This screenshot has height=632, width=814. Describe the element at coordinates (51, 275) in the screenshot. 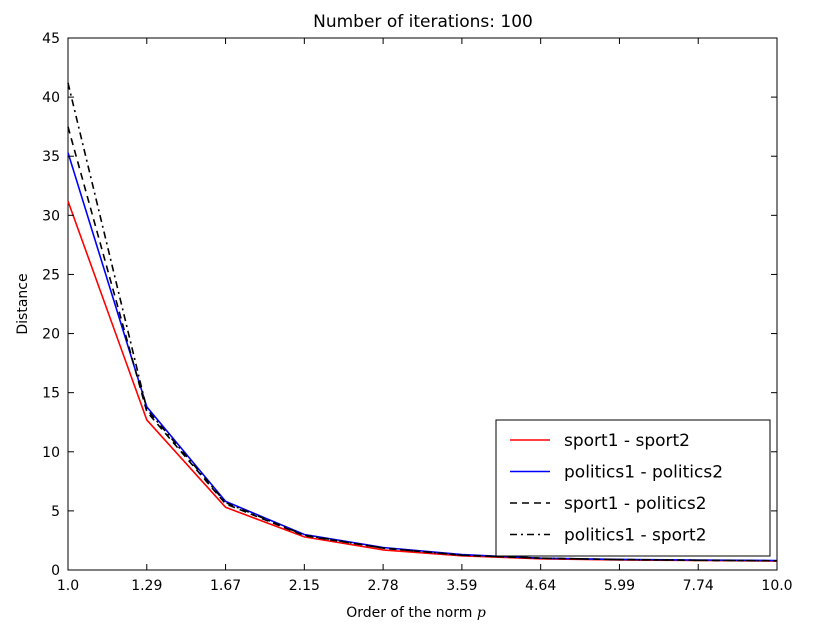

I see `y-tick-label: 25` at that location.